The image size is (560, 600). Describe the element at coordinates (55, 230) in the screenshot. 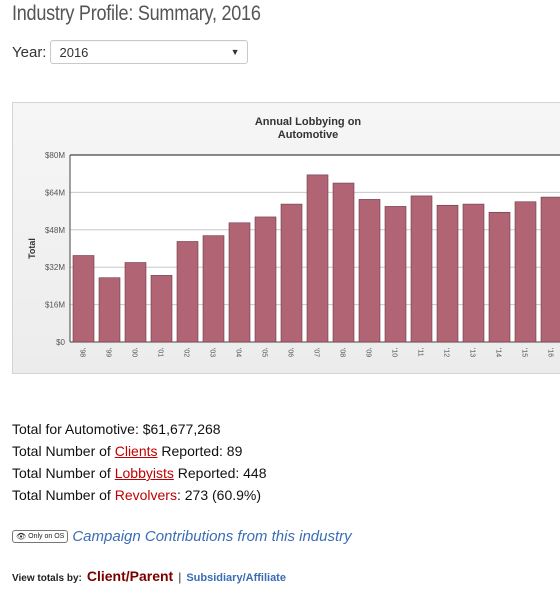

I see `y-tick-label: $48M` at that location.